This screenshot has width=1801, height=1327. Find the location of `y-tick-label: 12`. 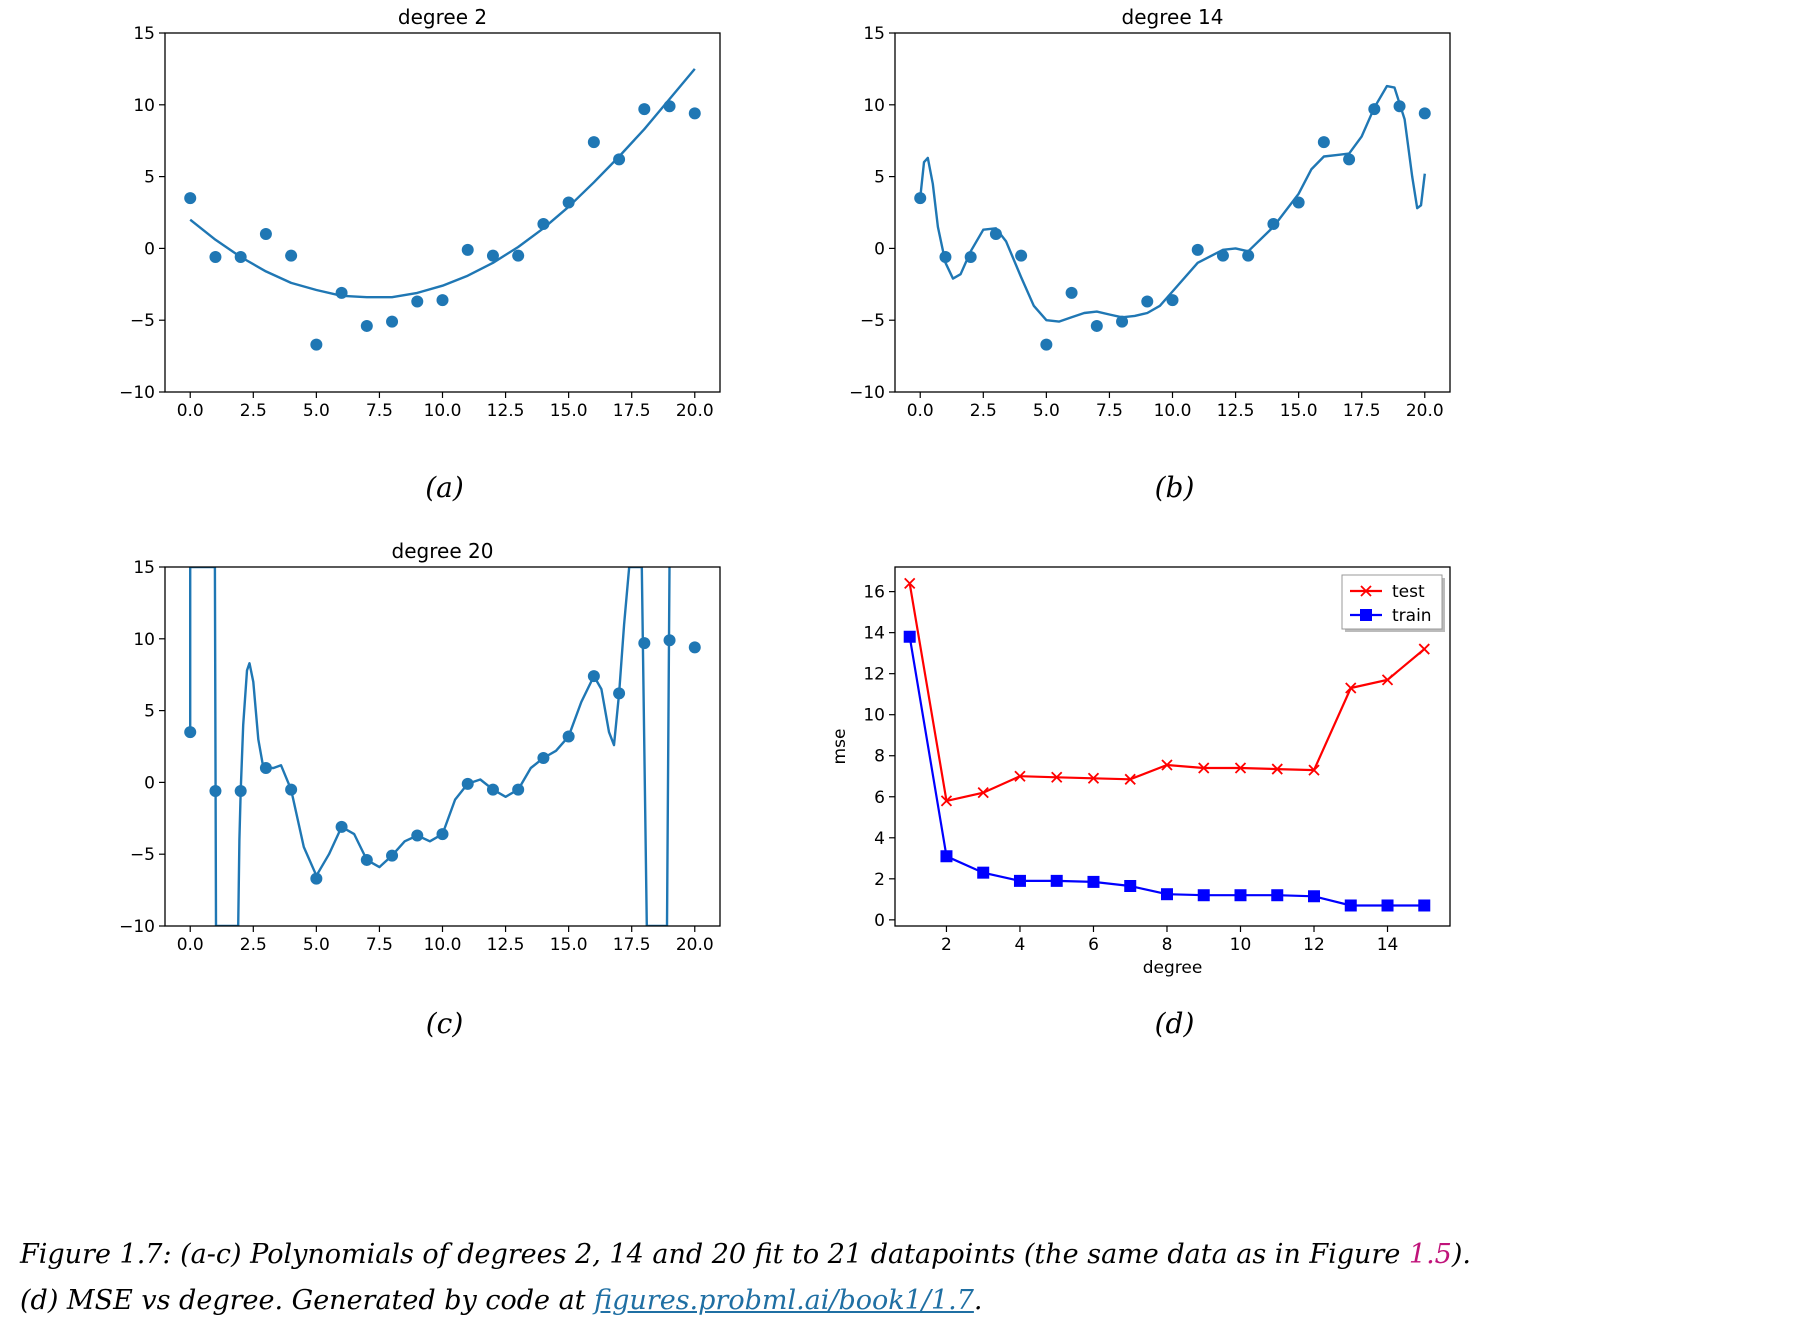

y-tick-label: 12 is located at coordinates (874, 675).